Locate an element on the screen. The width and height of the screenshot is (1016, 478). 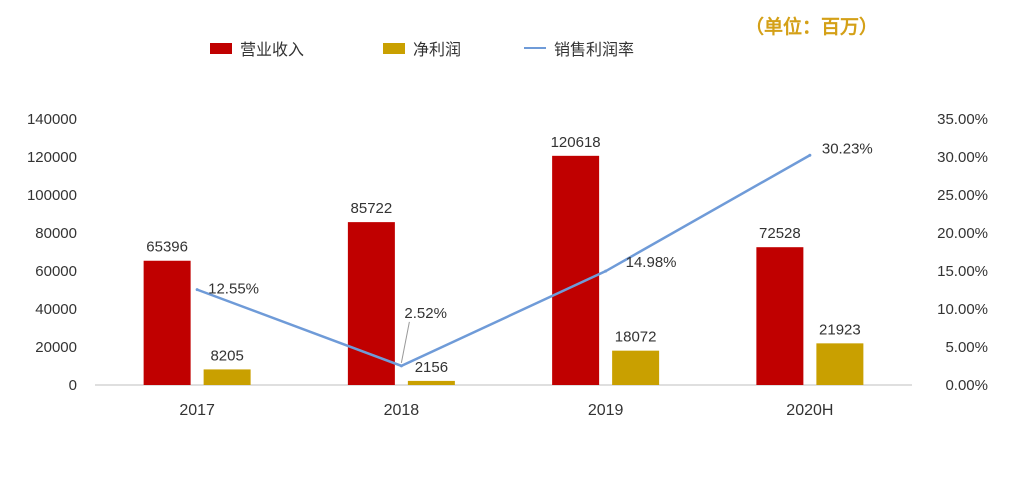
line-label-margin: 2.52% is located at coordinates (425, 313).